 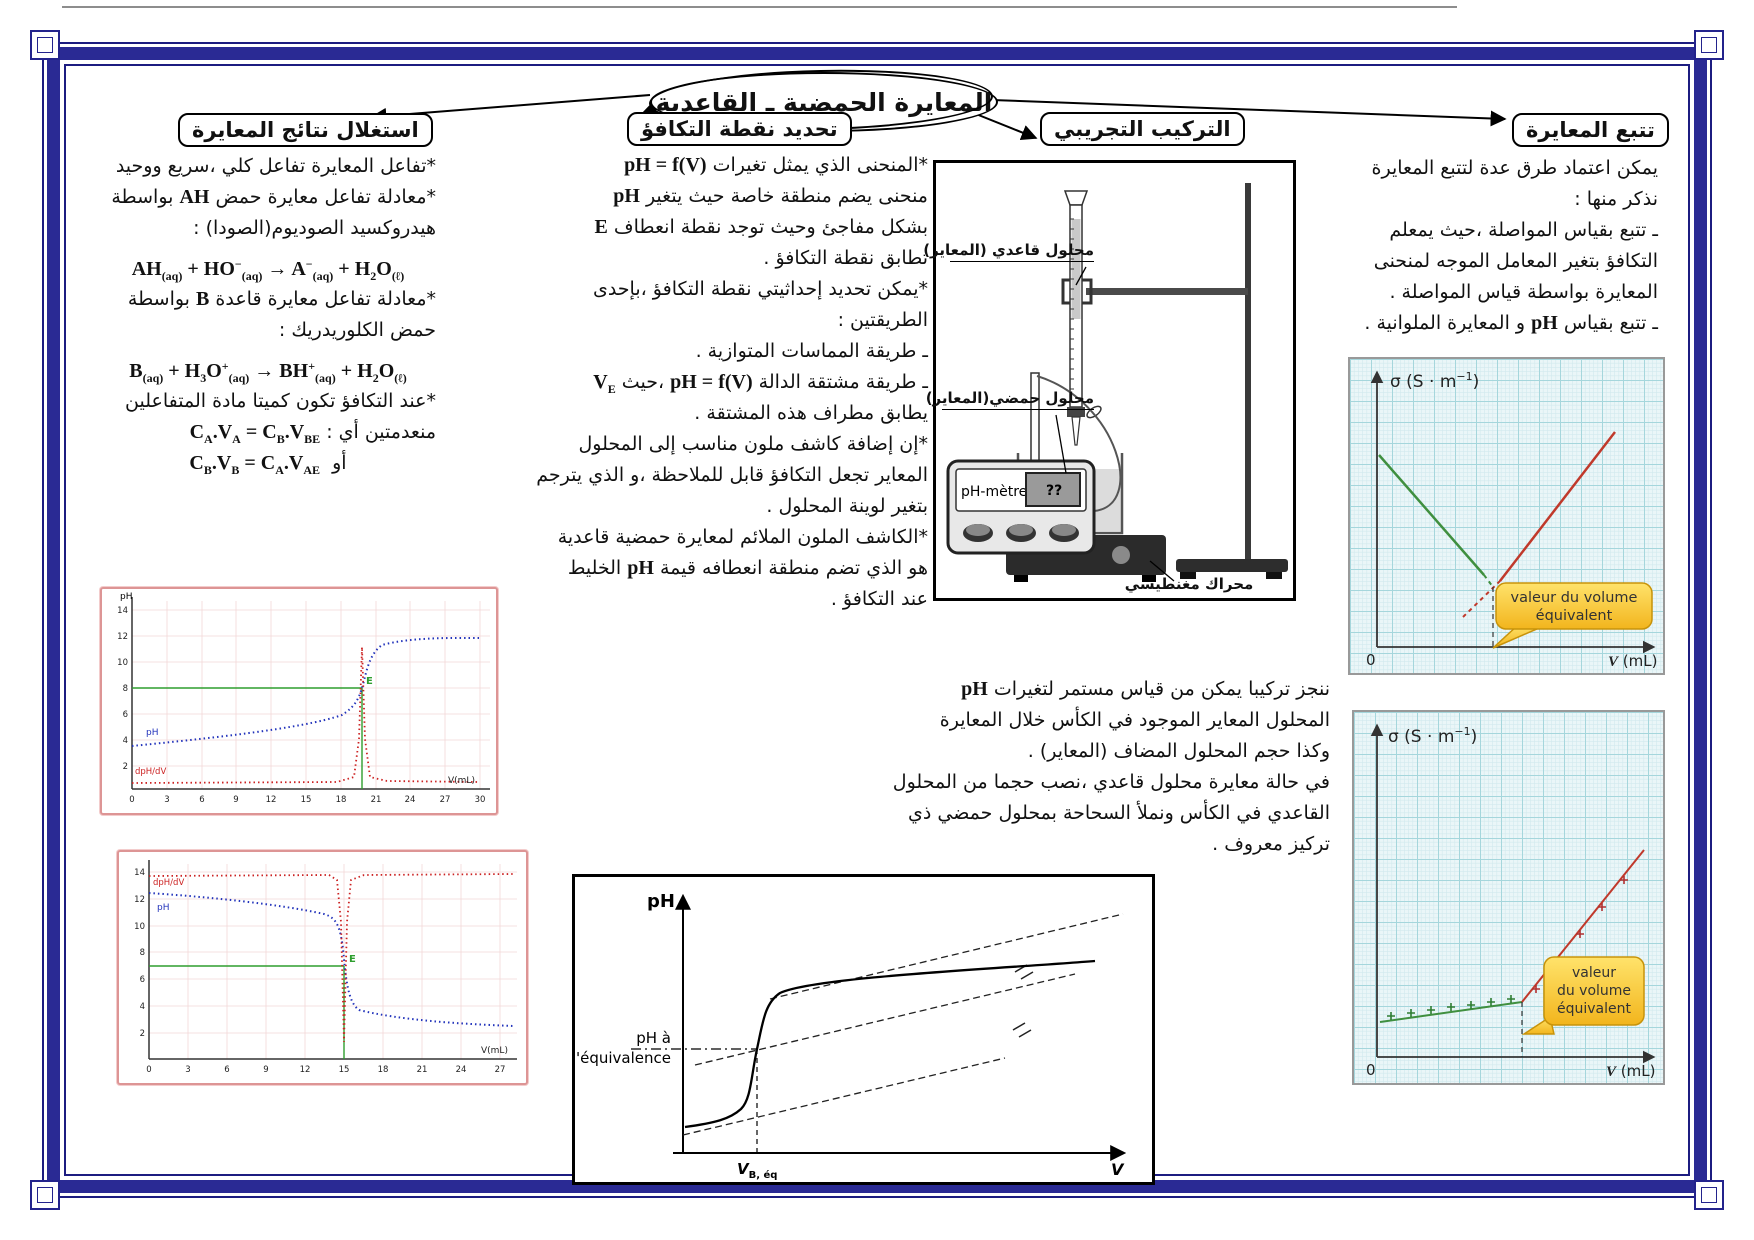 I want to click on ph-meter: pH-mètre ??, so click(x=1021, y=507).